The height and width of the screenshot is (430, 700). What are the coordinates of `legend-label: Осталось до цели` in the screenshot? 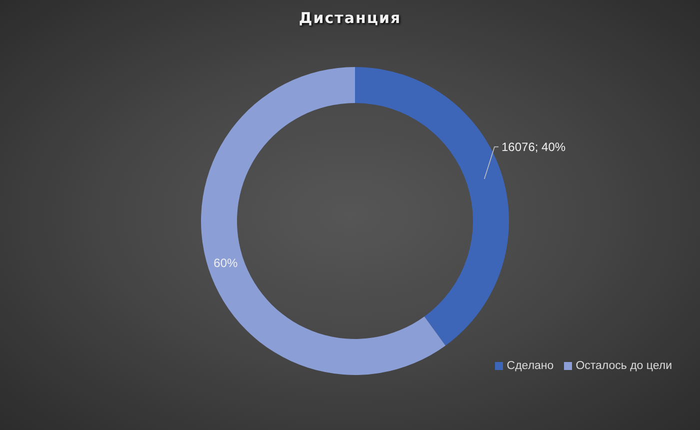 It's located at (624, 366).